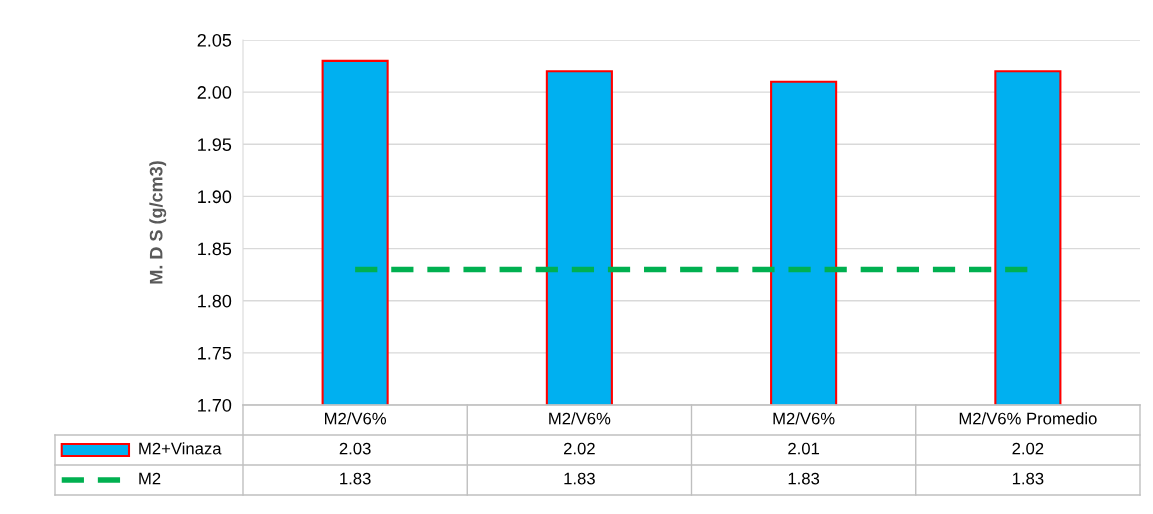 This screenshot has height=514, width=1153. What do you see at coordinates (804, 448) in the screenshot?
I see `data-label: 2.01` at bounding box center [804, 448].